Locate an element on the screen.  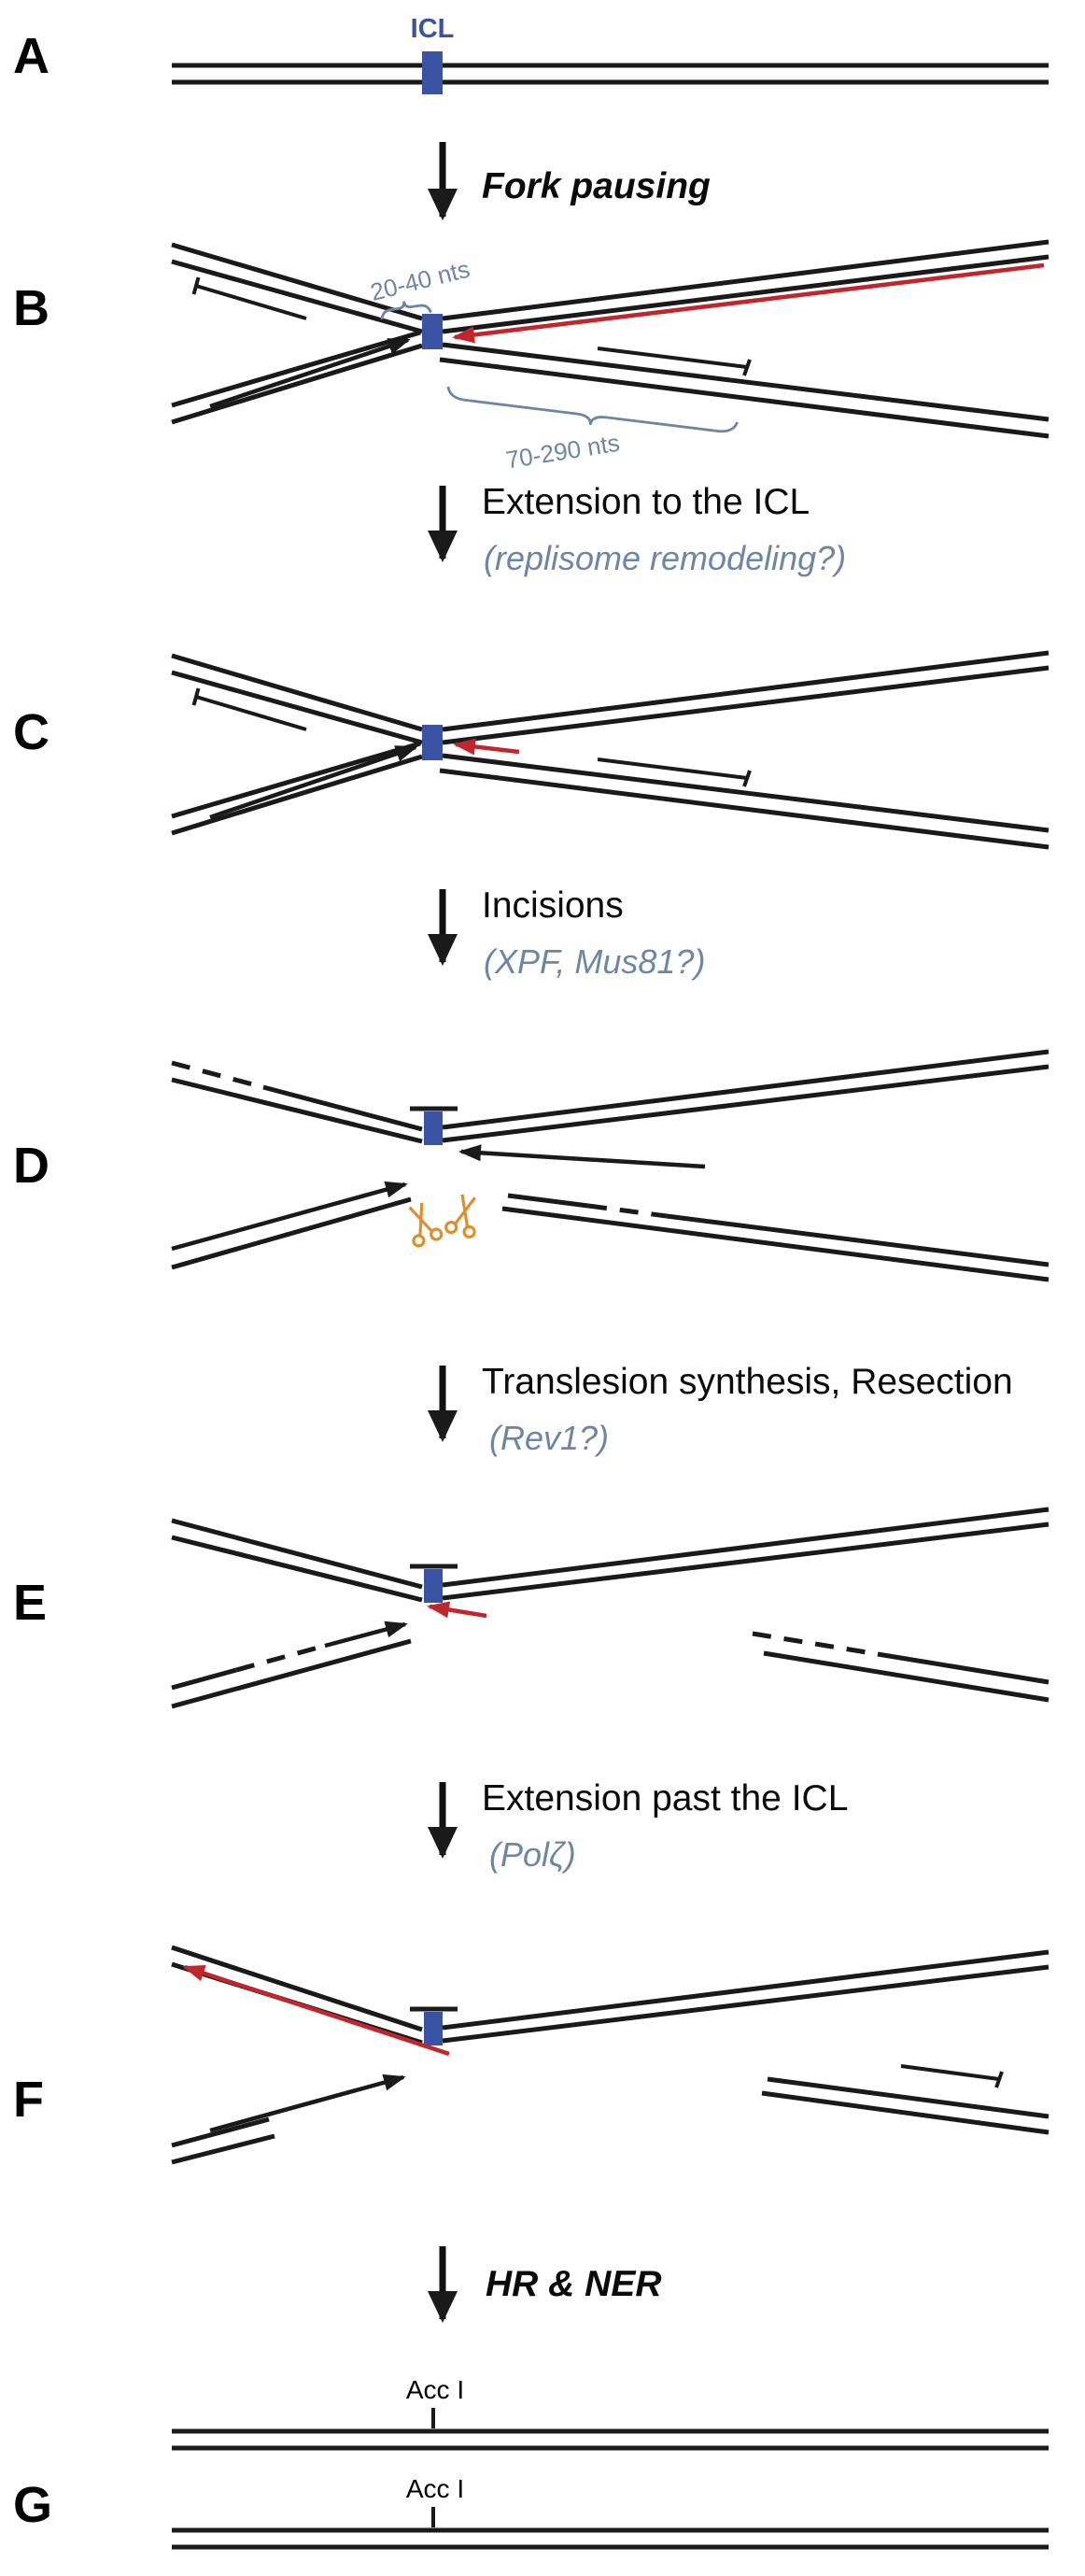
panel-d: D is located at coordinates (531, 1165).